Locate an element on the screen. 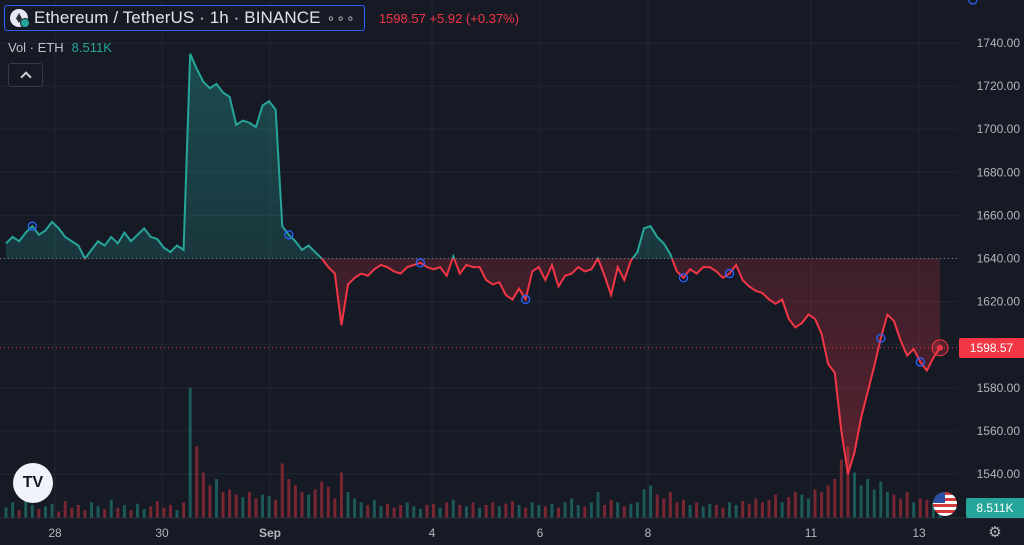 The height and width of the screenshot is (545, 1024). x-tick-label: 11 is located at coordinates (811, 533).